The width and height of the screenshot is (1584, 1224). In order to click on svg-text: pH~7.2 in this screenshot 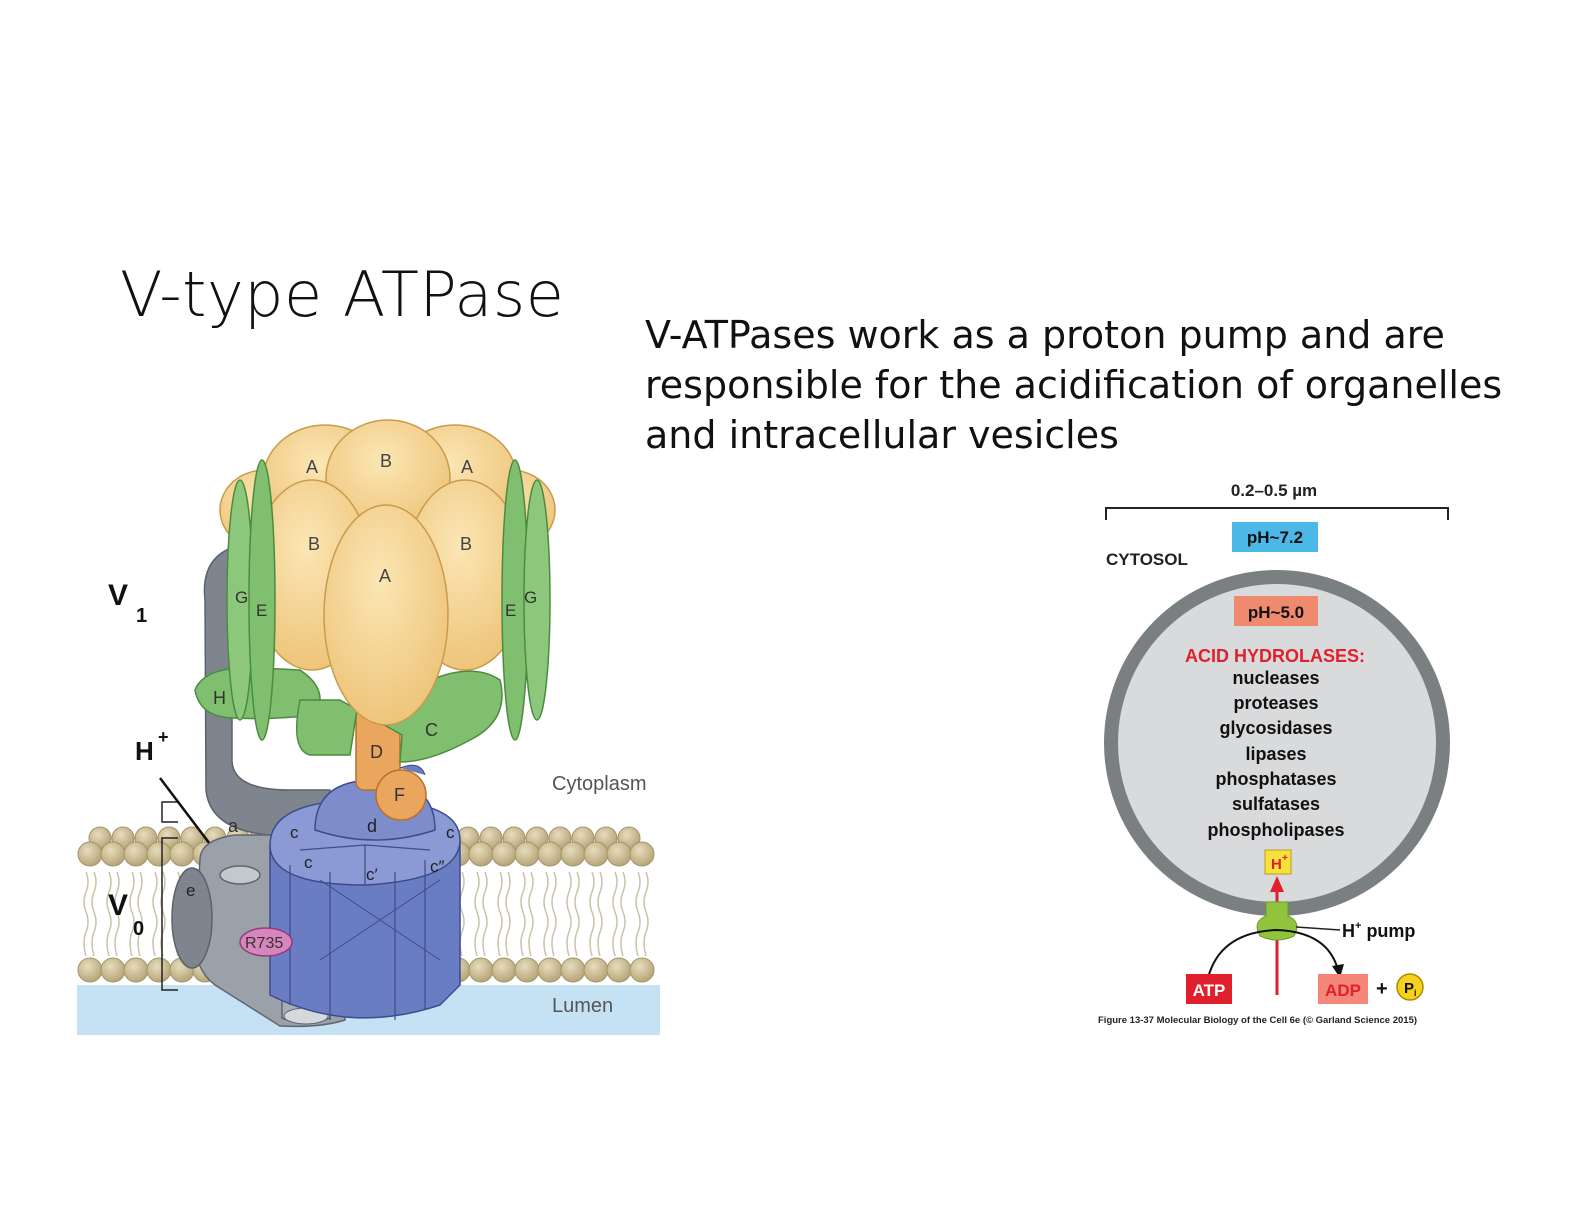, I will do `click(1275, 537)`.